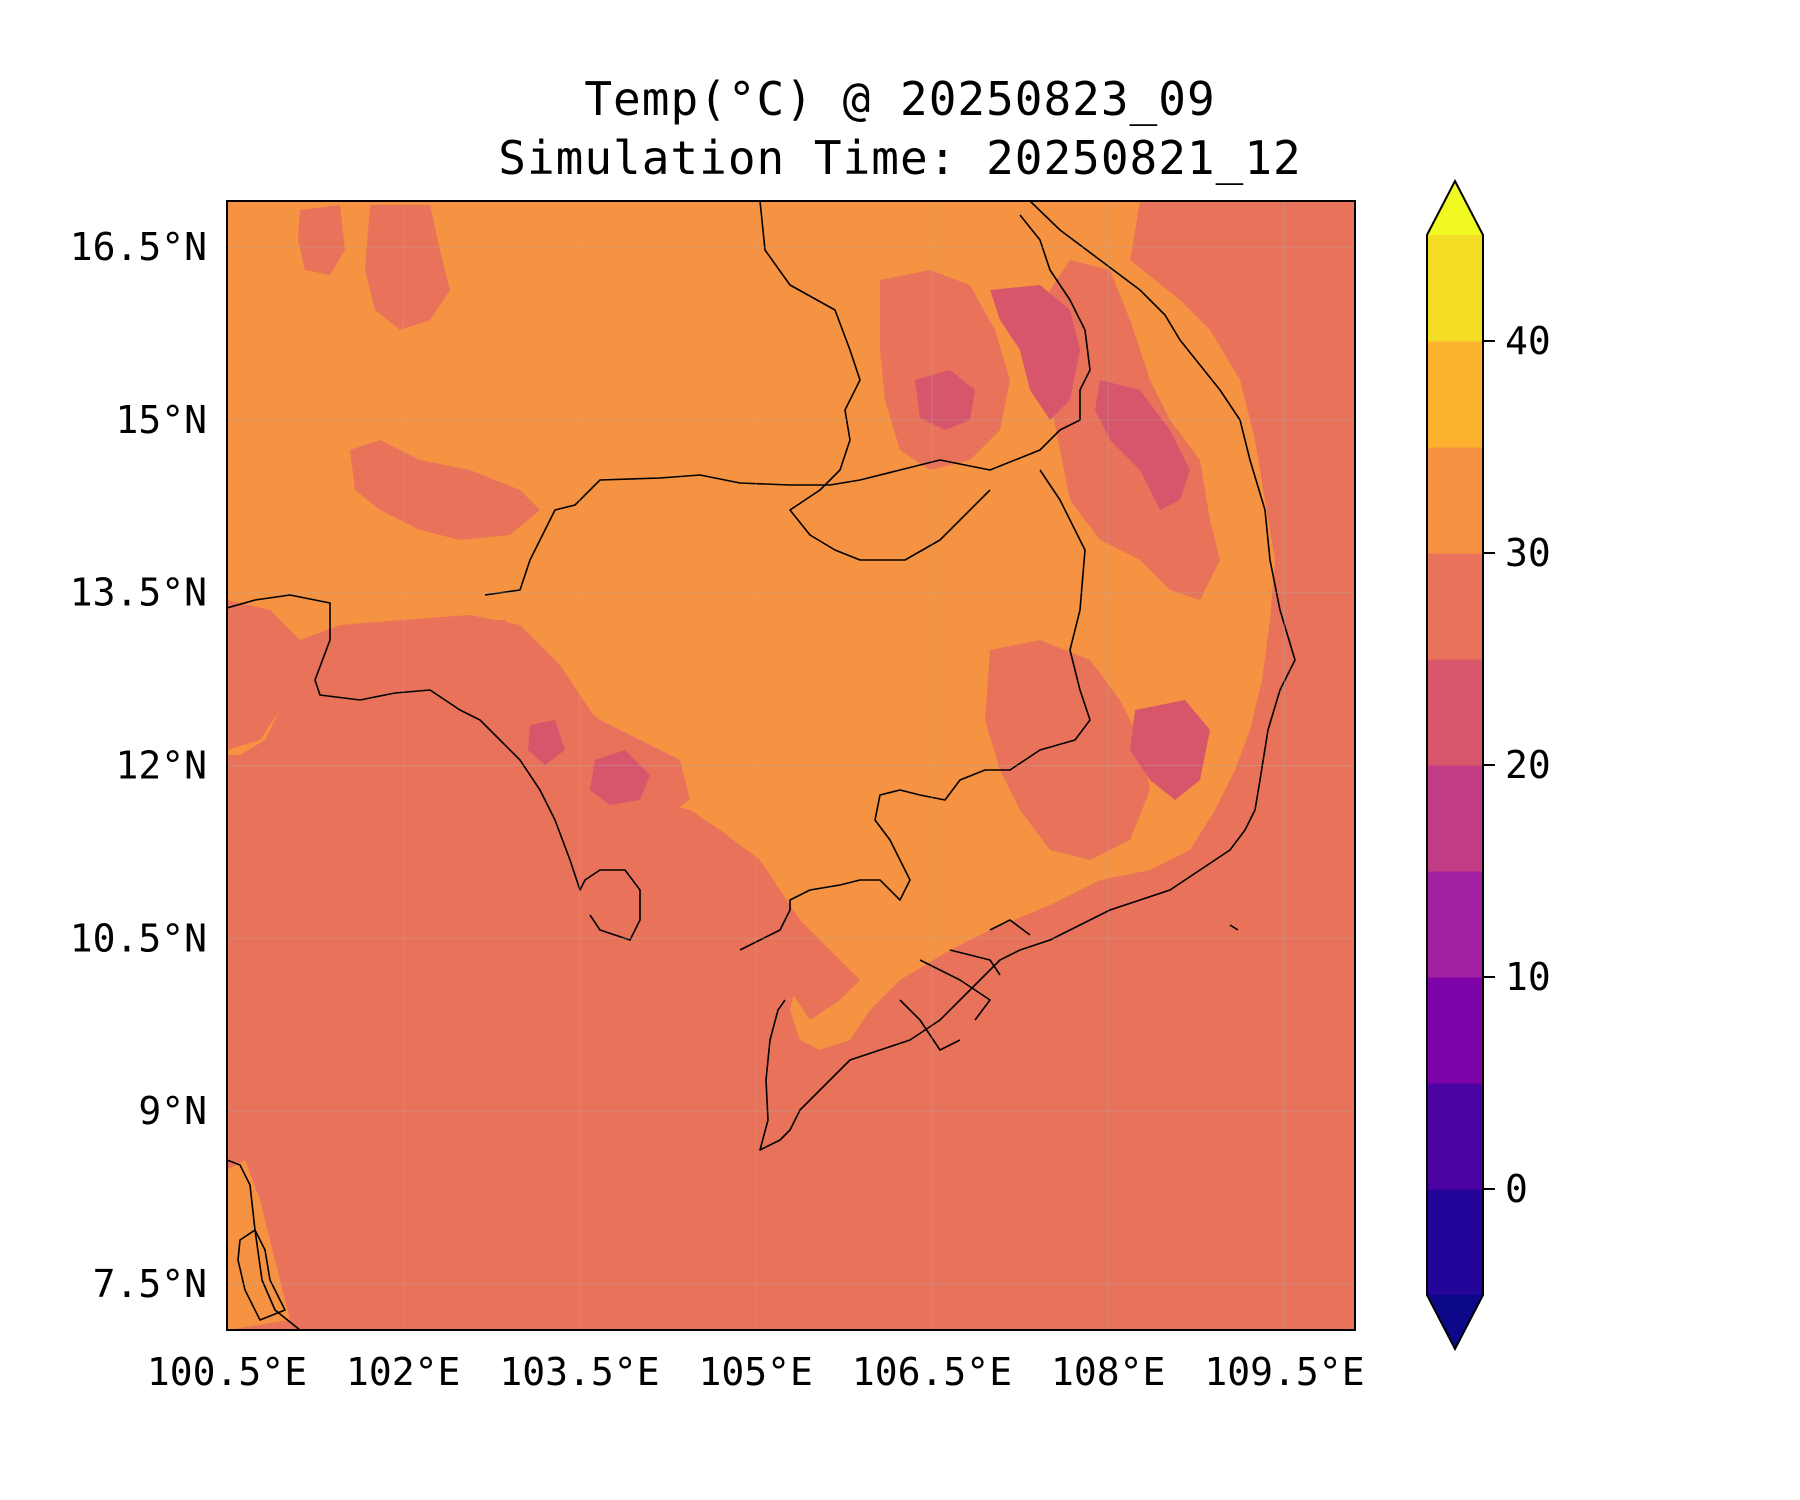  What do you see at coordinates (945, 400) in the screenshot?
I see `cool-patch-bolaven` at bounding box center [945, 400].